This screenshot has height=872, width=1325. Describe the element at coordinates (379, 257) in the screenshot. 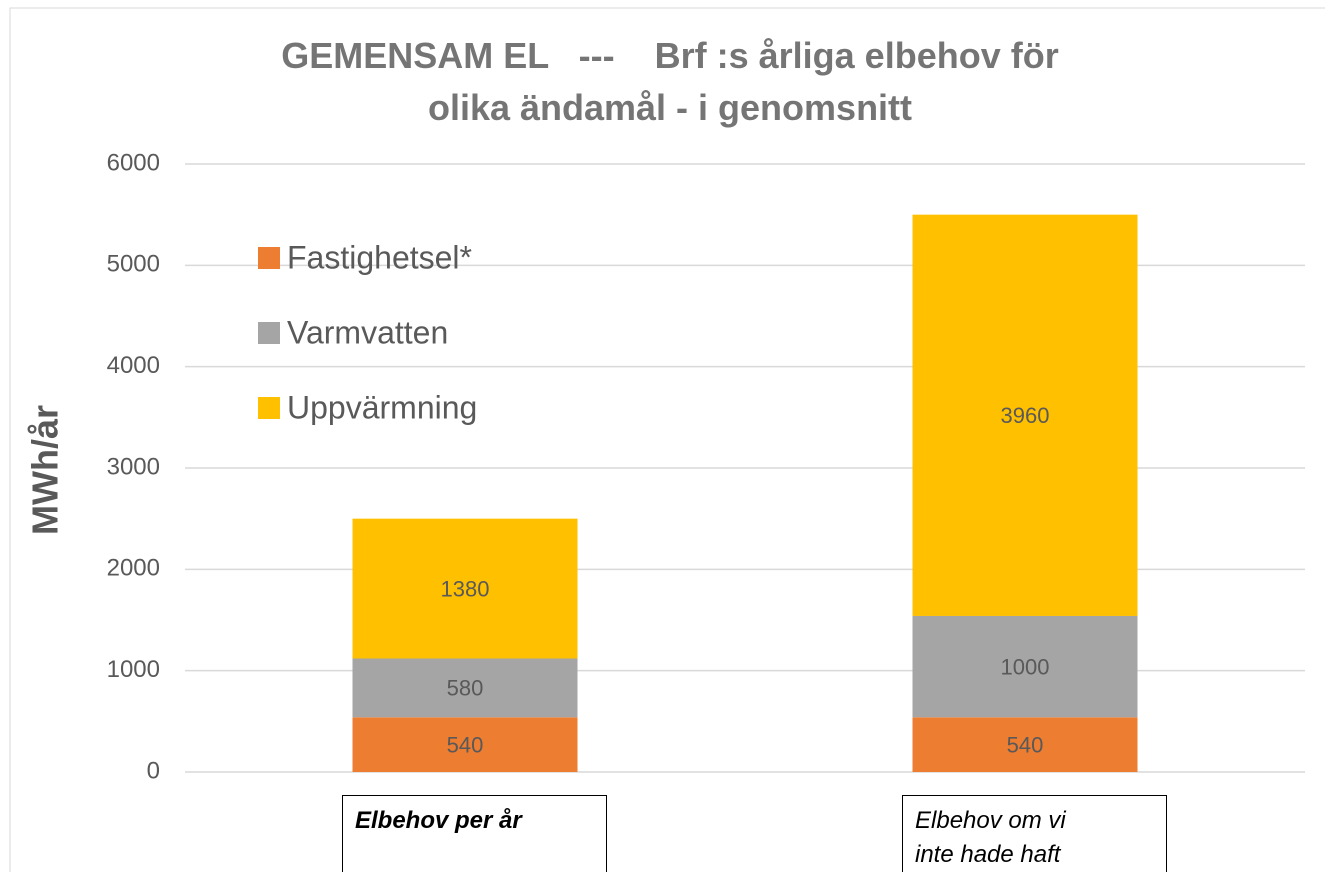

I see `legend-label: Fastighetsel*` at that location.